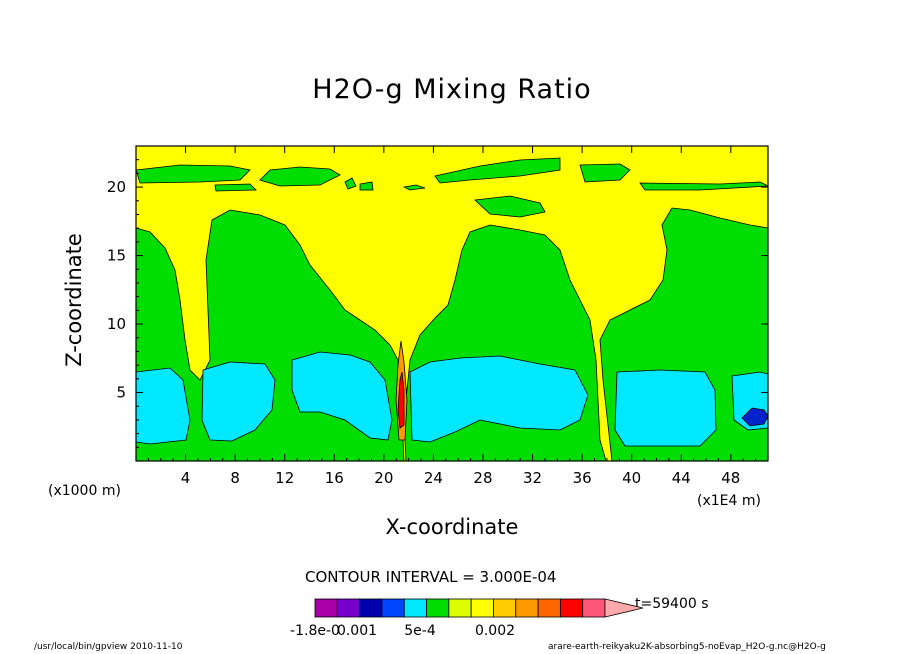 The height and width of the screenshot is (654, 904). I want to click on y-tick-label: 10, so click(116, 324).